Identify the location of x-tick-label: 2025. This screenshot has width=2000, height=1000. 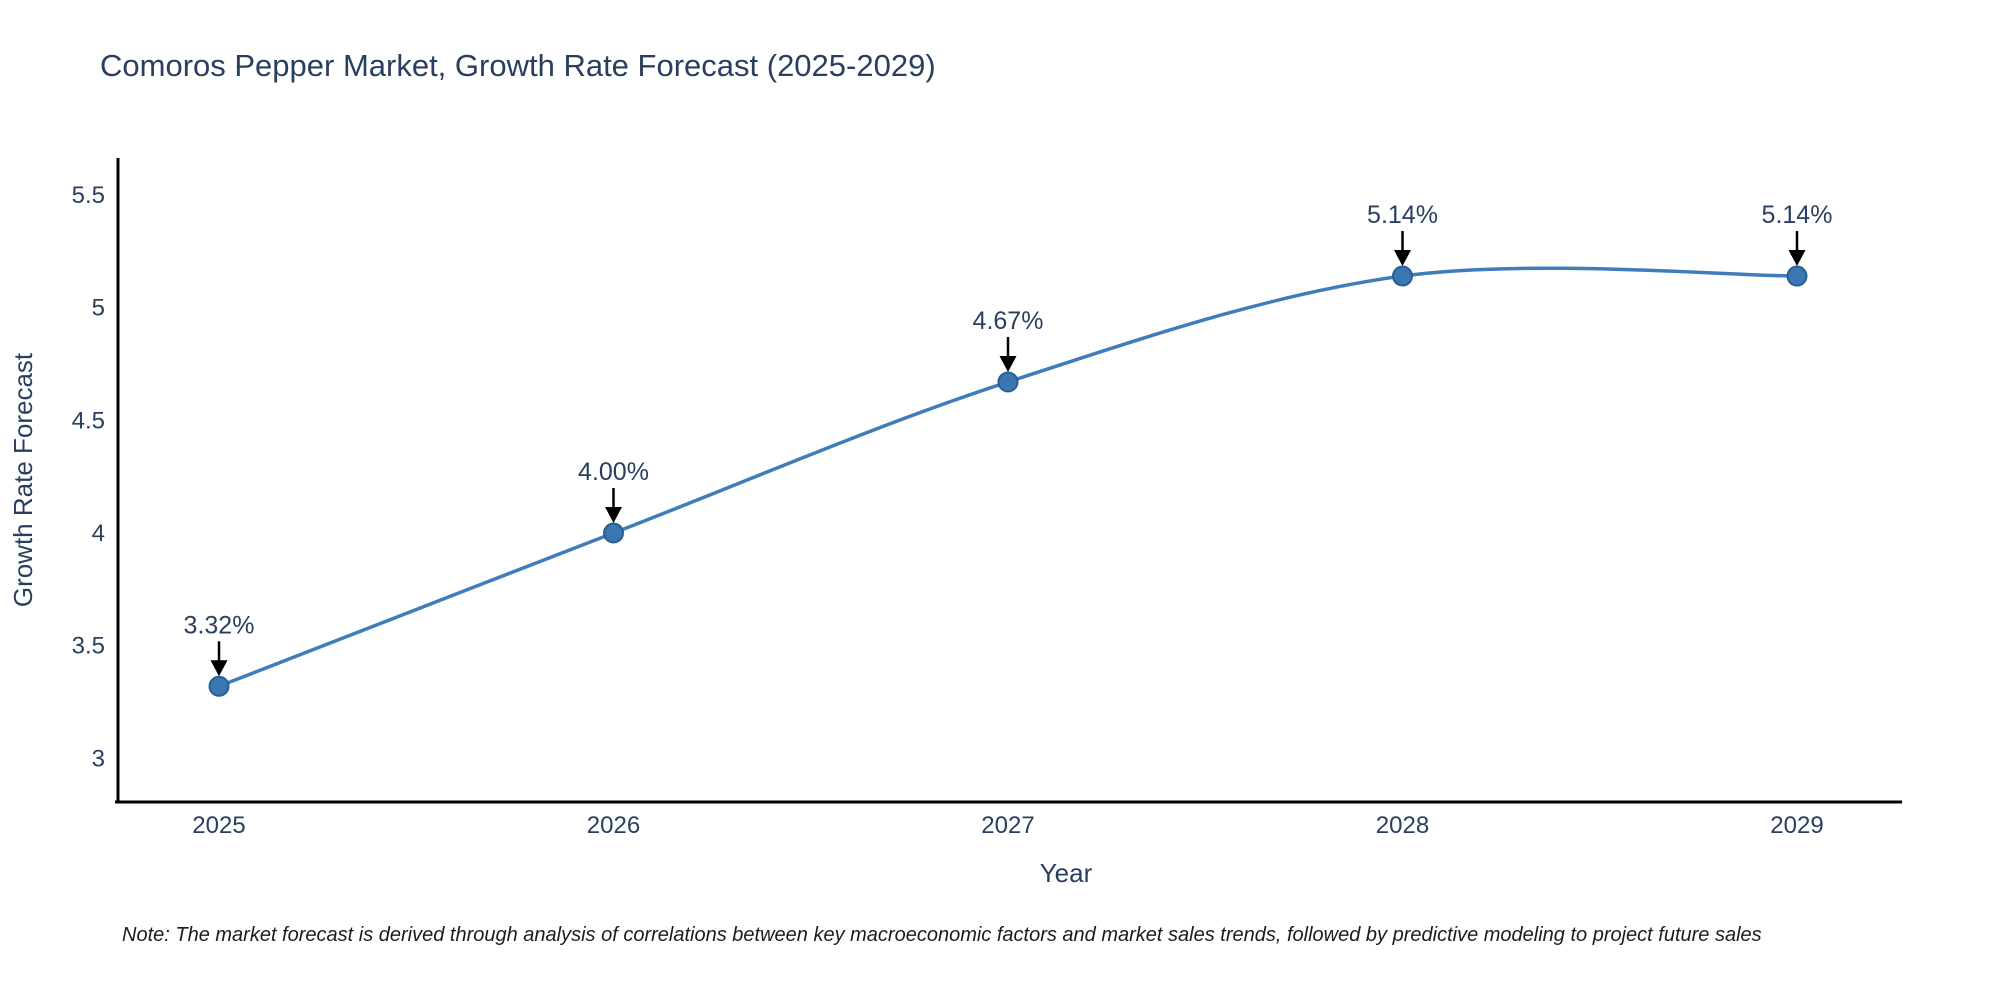
(218, 825).